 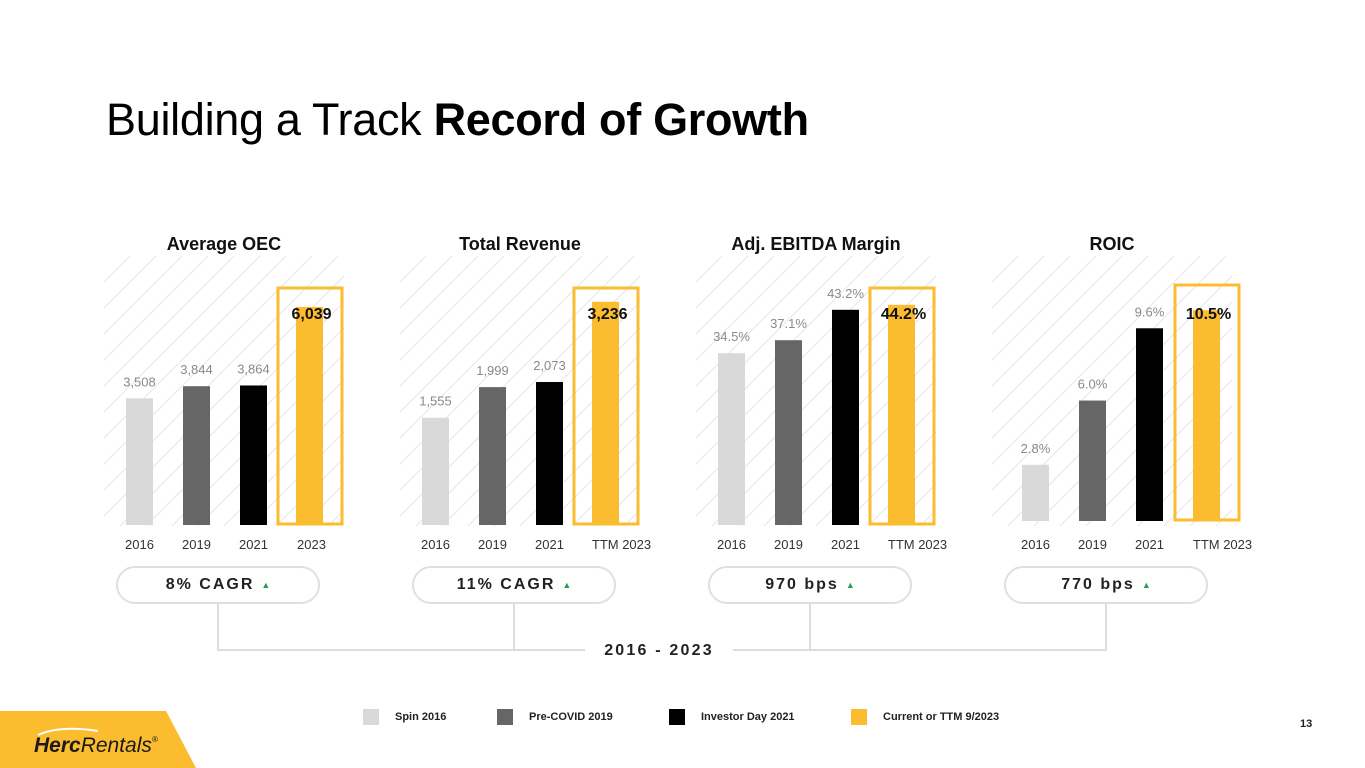 What do you see at coordinates (520, 244) in the screenshot?
I see `chart-title-revenue: Total Revenue` at bounding box center [520, 244].